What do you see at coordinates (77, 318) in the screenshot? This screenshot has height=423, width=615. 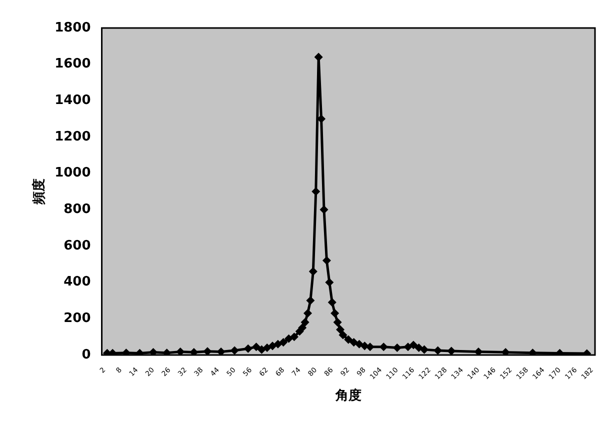 I see `y-tick-label: 200` at bounding box center [77, 318].